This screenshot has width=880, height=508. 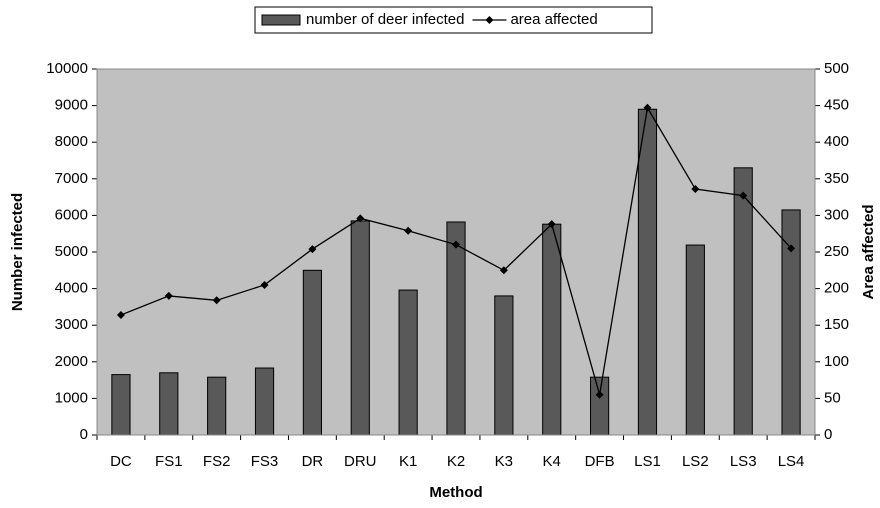 What do you see at coordinates (455, 492) in the screenshot?
I see `x-axis-title: Method` at bounding box center [455, 492].